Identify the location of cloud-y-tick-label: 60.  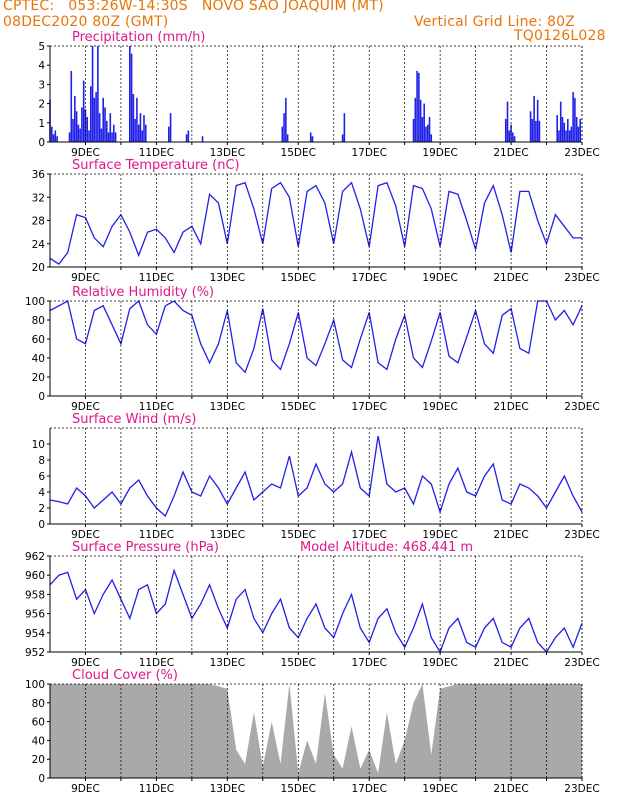
(38, 723).